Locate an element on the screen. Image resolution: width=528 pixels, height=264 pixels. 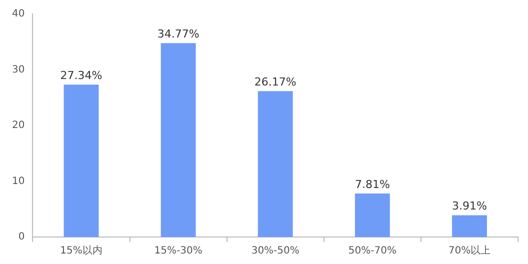
x-tick-label: 15%以内 is located at coordinates (81, 250).